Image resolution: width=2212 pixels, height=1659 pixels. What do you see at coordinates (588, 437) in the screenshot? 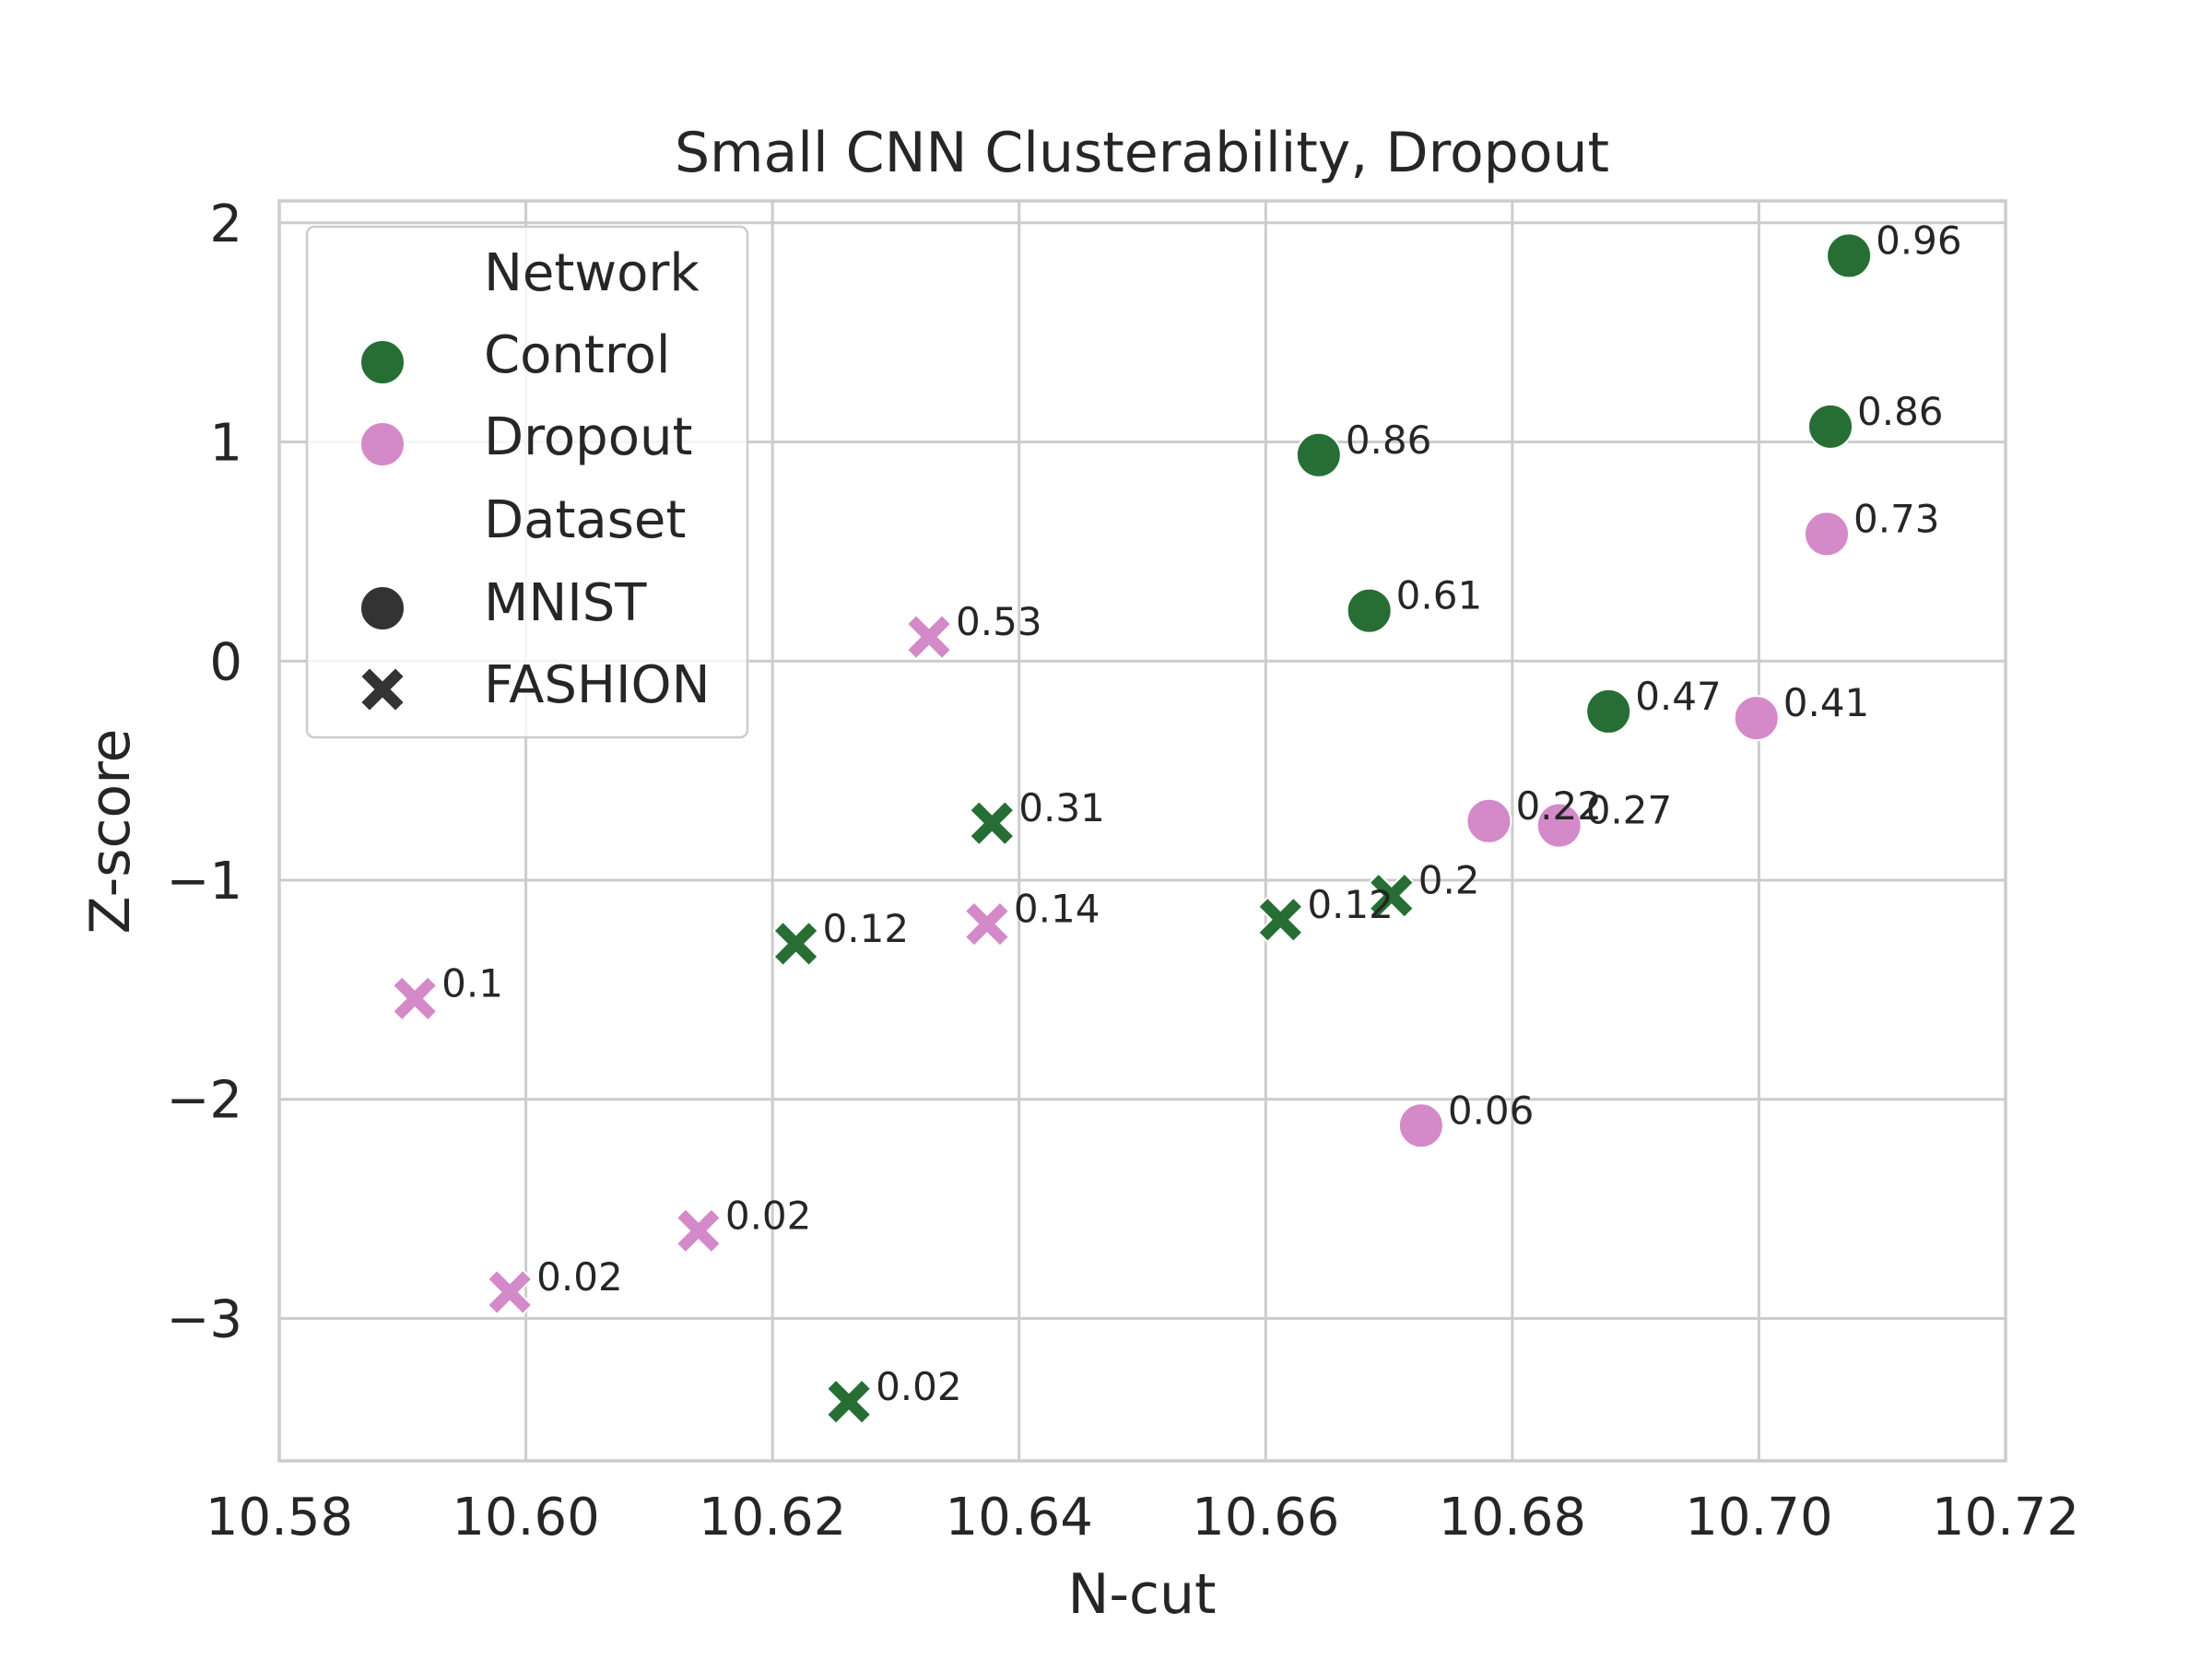
I see `legend-label-dropout: Dropout` at bounding box center [588, 437].